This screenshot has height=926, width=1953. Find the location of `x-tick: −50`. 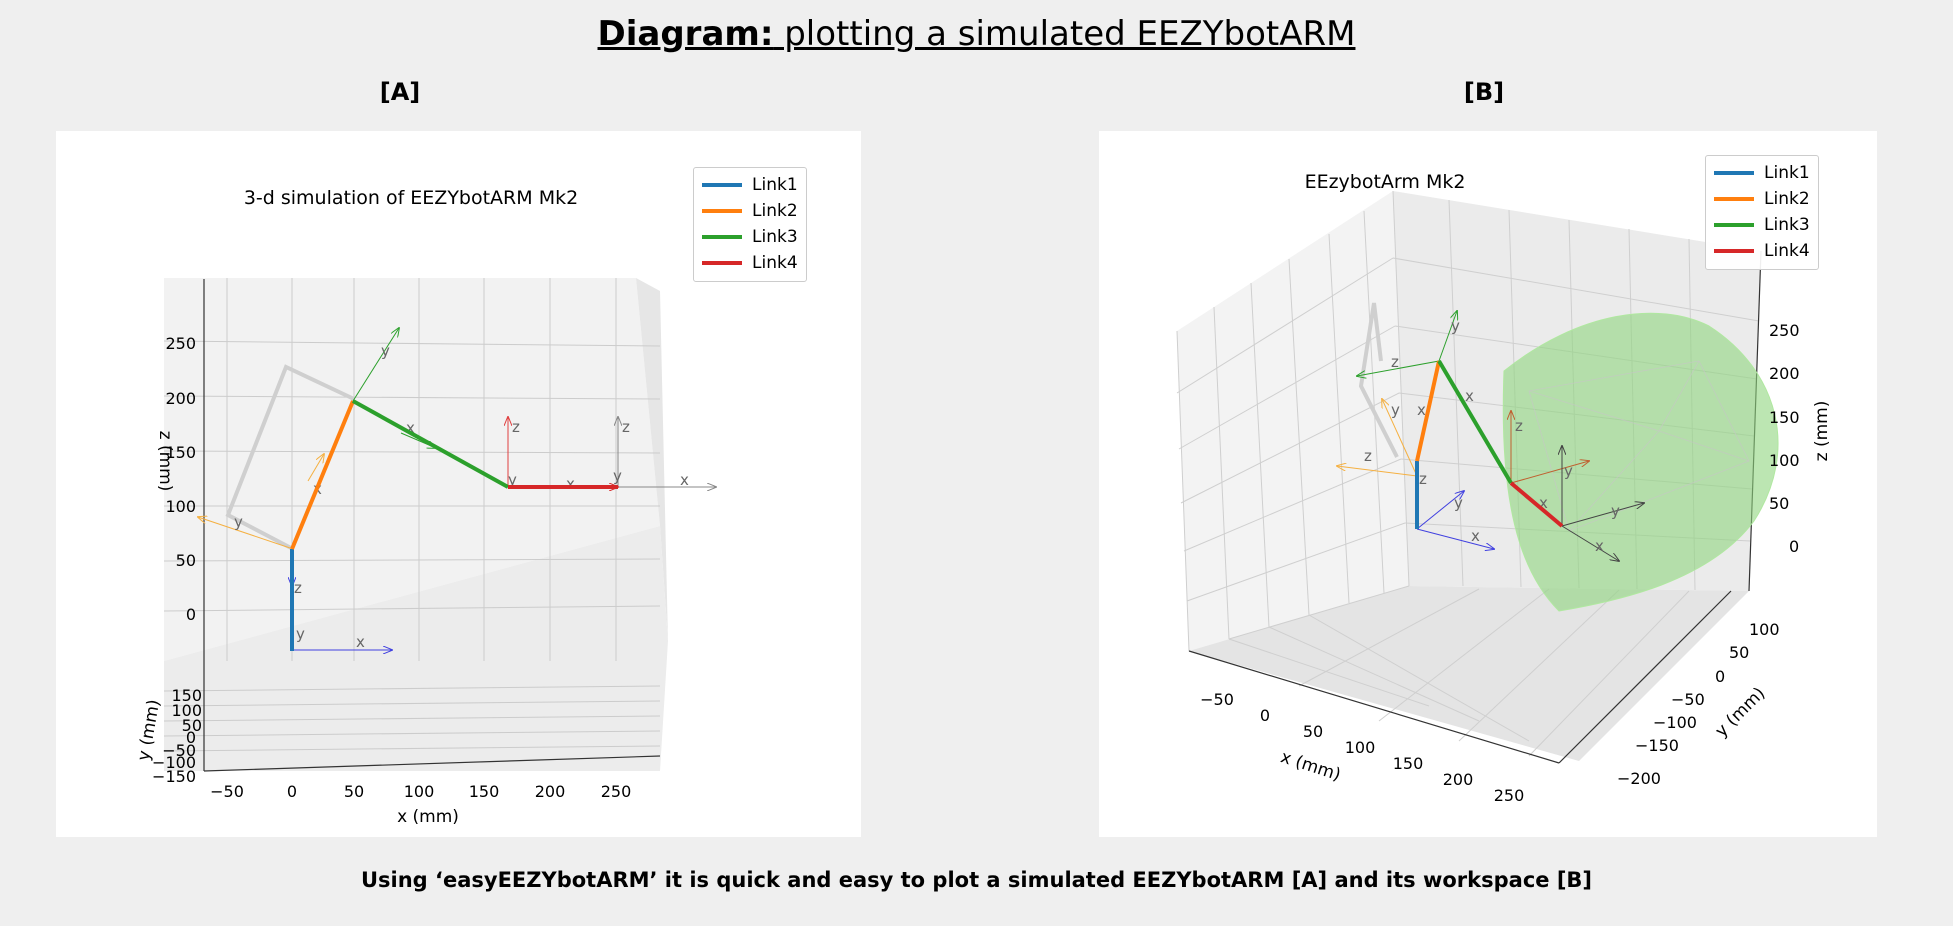

x-tick: −50 is located at coordinates (227, 791).